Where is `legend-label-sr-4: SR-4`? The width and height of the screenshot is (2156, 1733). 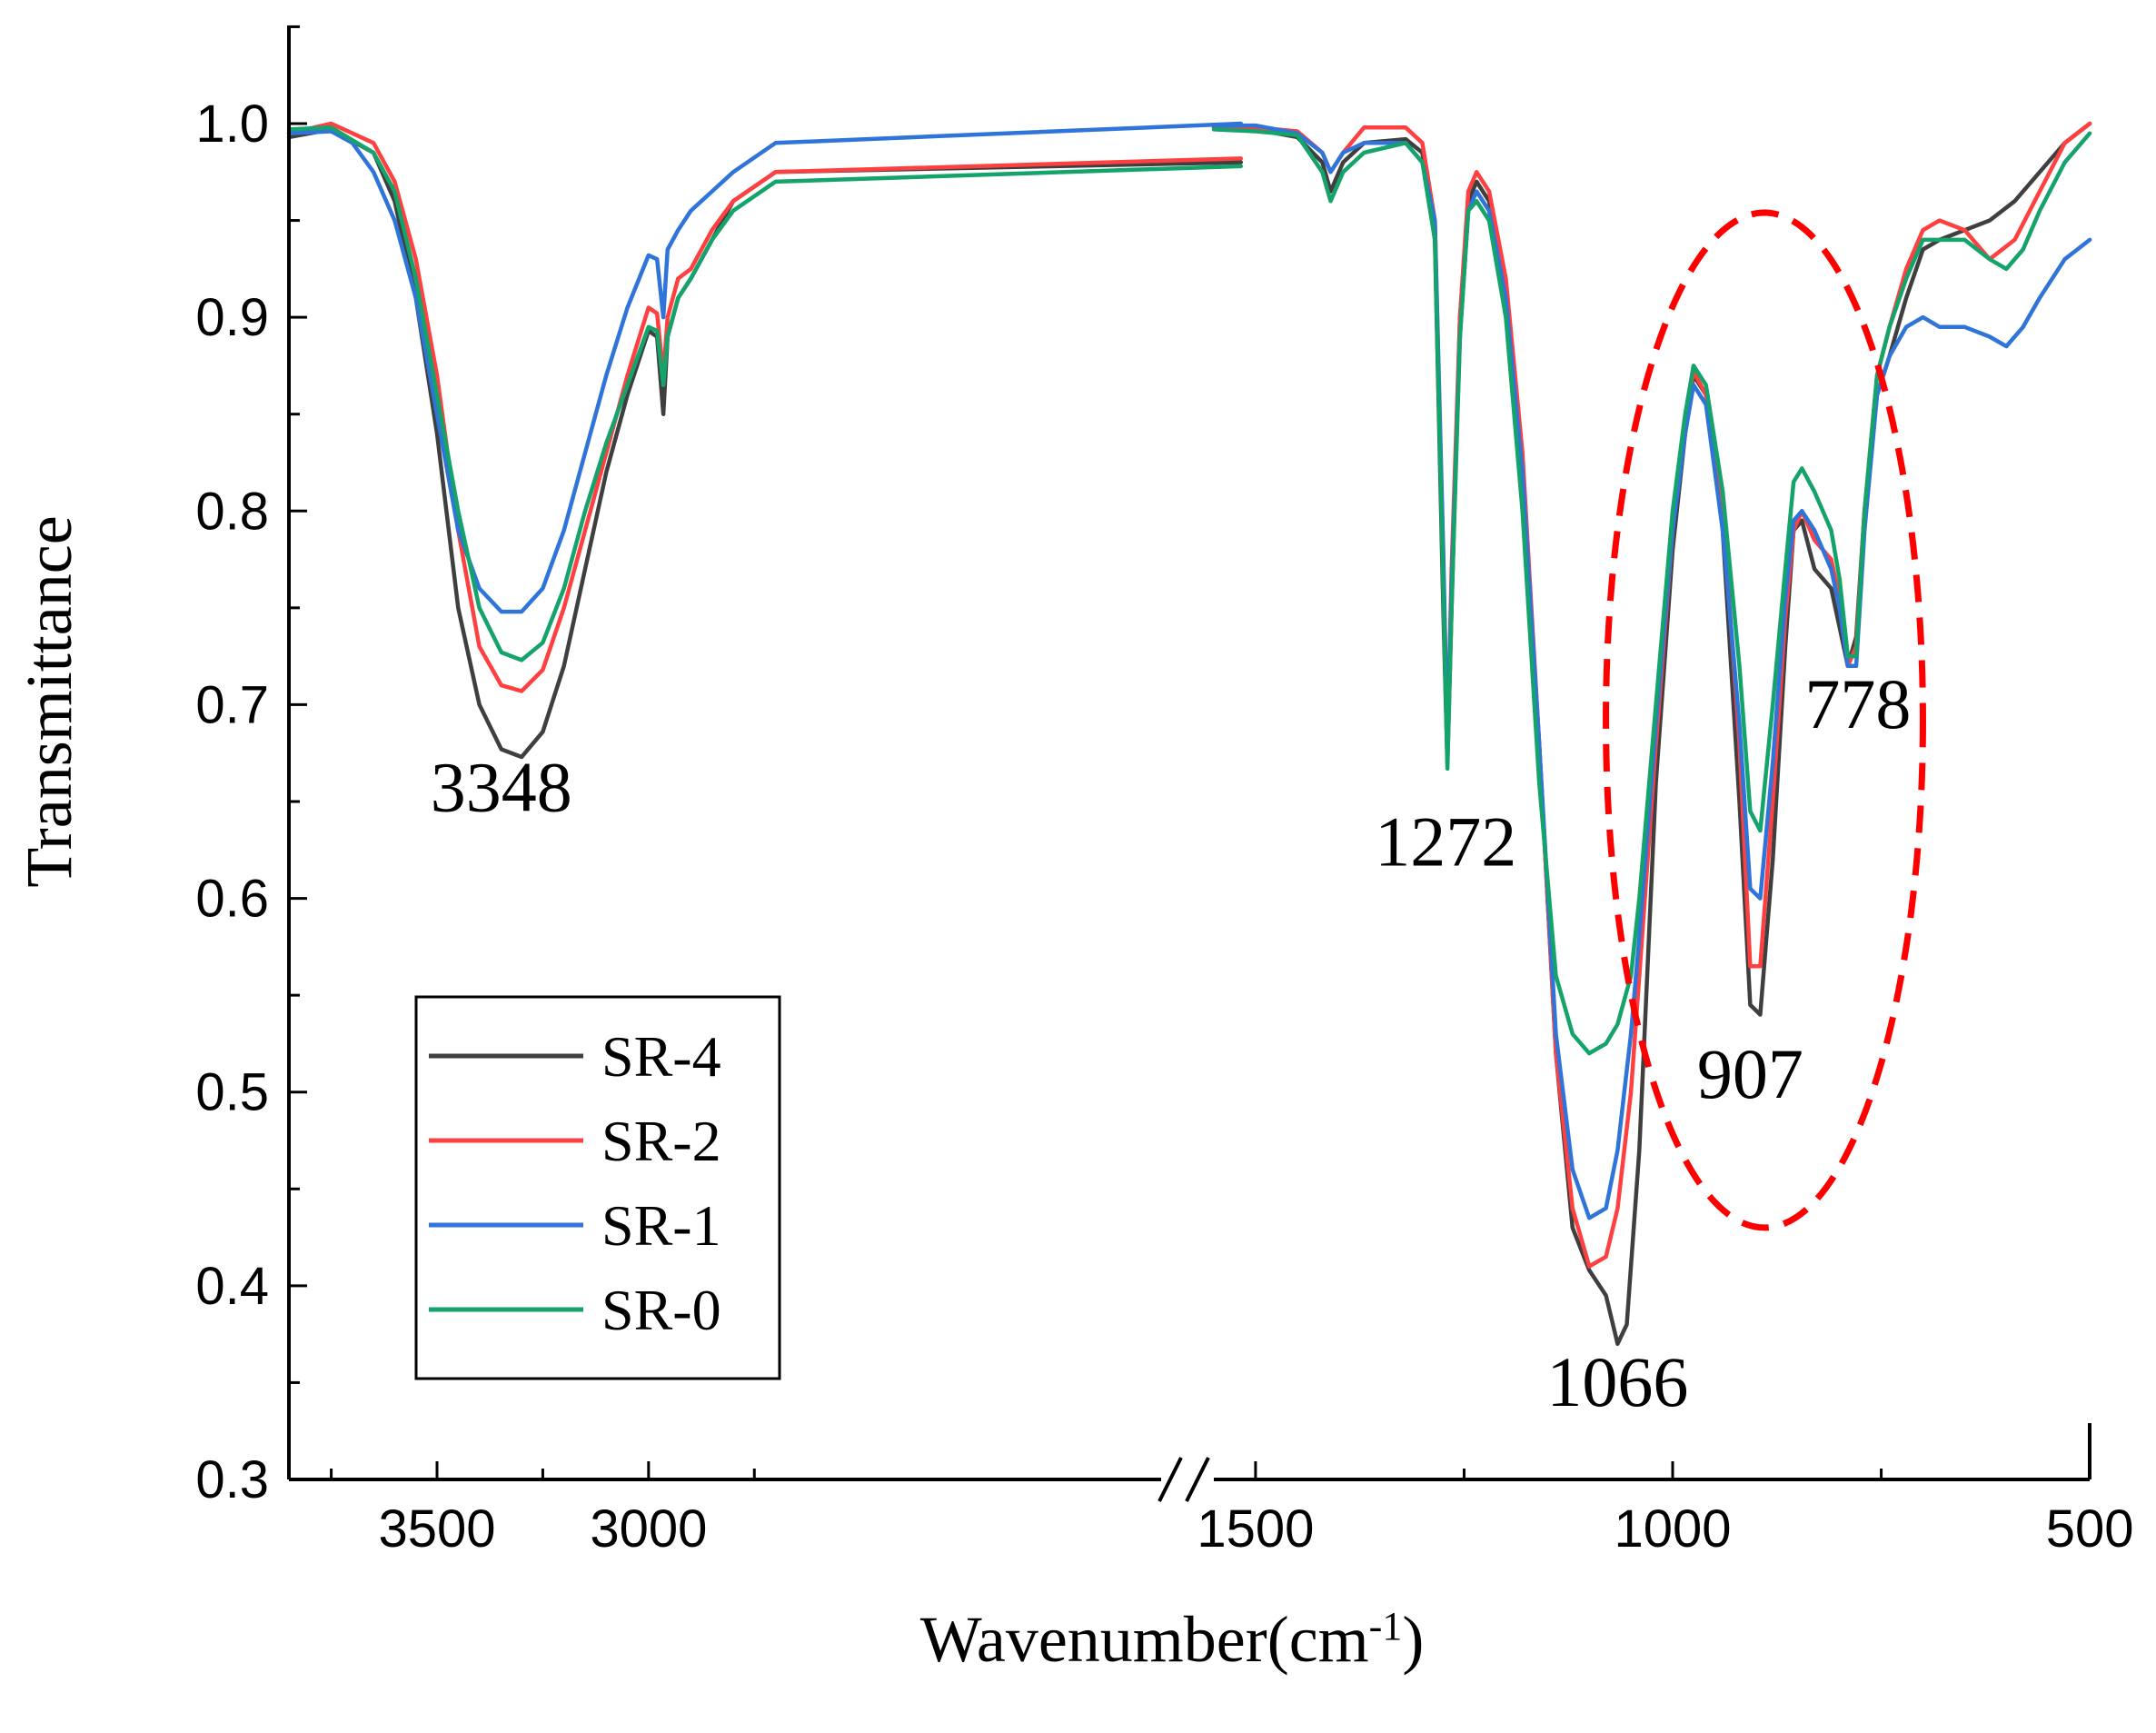 legend-label-sr-4: SR-4 is located at coordinates (661, 1056).